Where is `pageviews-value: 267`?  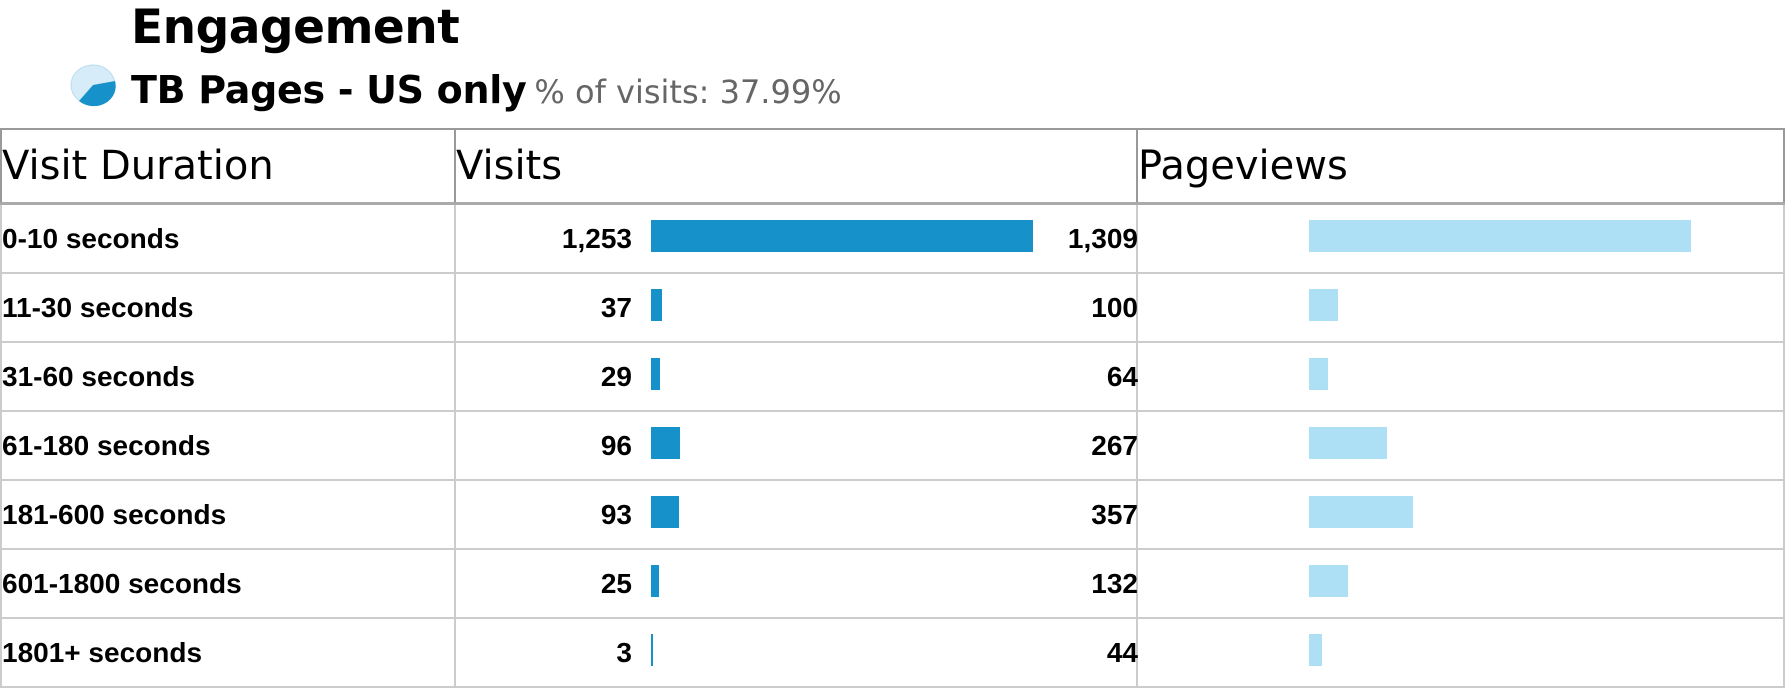
pageviews-value: 267 is located at coordinates (1114, 445).